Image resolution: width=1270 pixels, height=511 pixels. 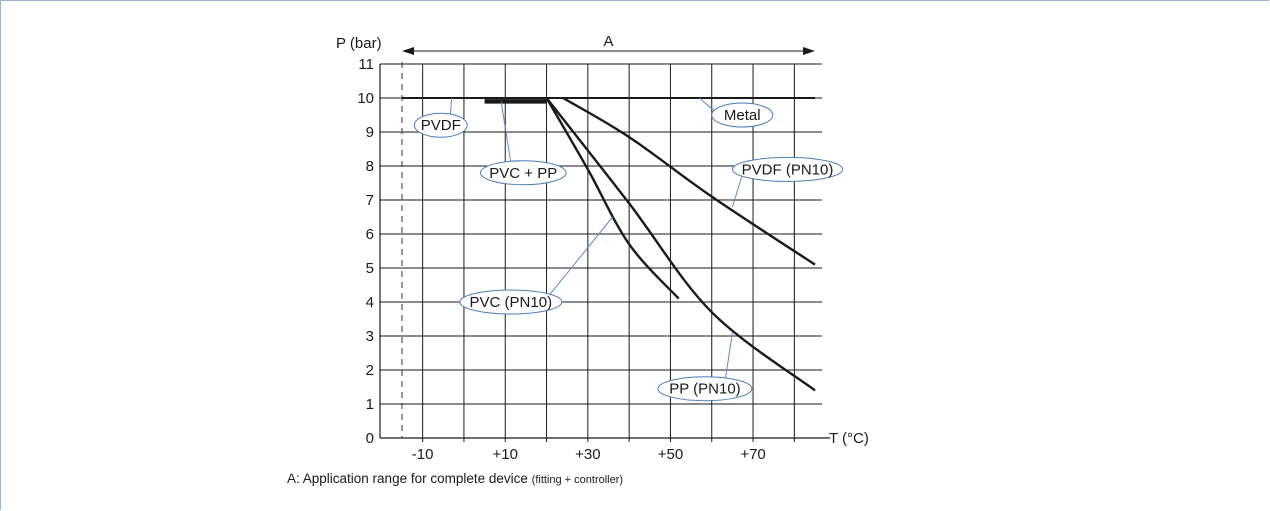 I want to click on range-marker: A, so click(x=608, y=44).